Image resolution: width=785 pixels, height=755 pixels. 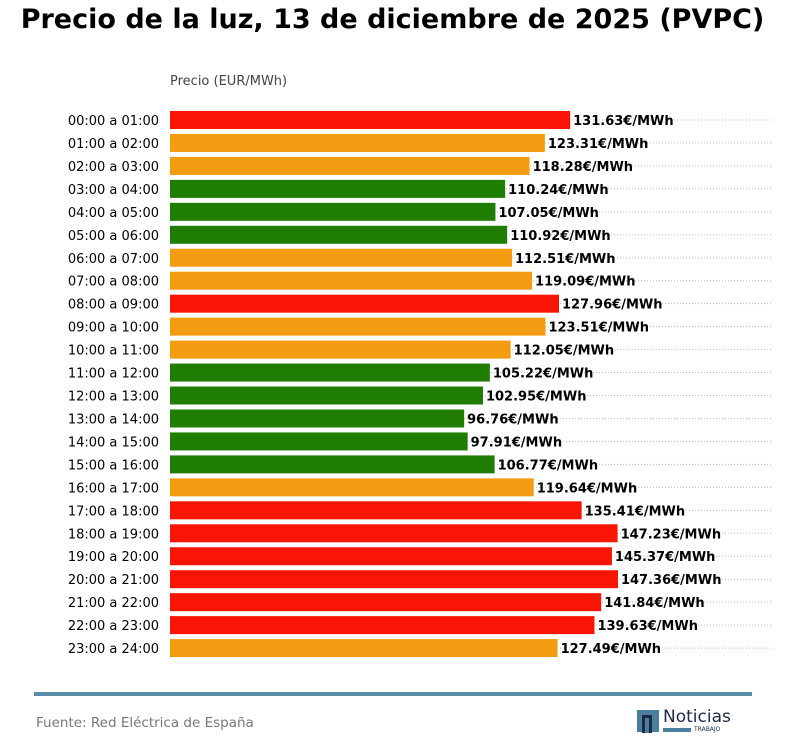 I want to click on logo-text: Noticias, so click(x=697, y=717).